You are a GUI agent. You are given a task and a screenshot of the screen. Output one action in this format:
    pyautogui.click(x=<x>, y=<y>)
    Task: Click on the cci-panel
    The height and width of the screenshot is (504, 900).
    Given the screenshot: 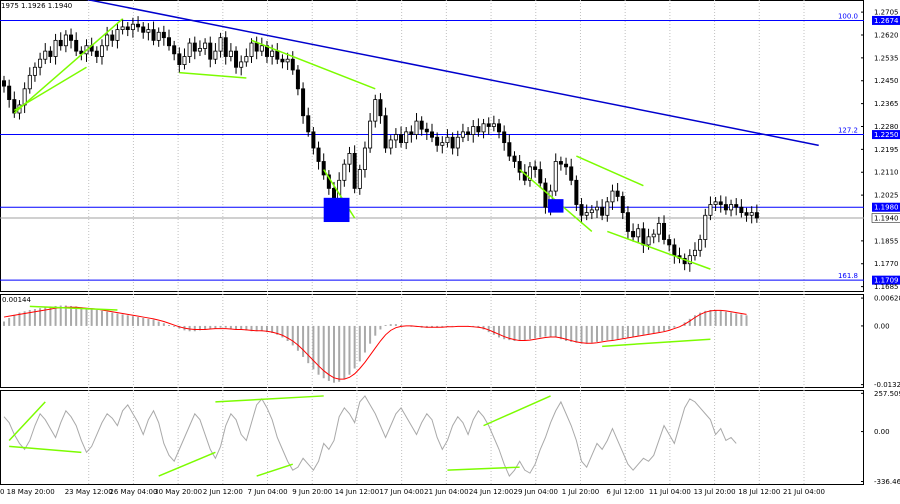 What is the action you would take?
    pyautogui.click(x=370, y=436)
    